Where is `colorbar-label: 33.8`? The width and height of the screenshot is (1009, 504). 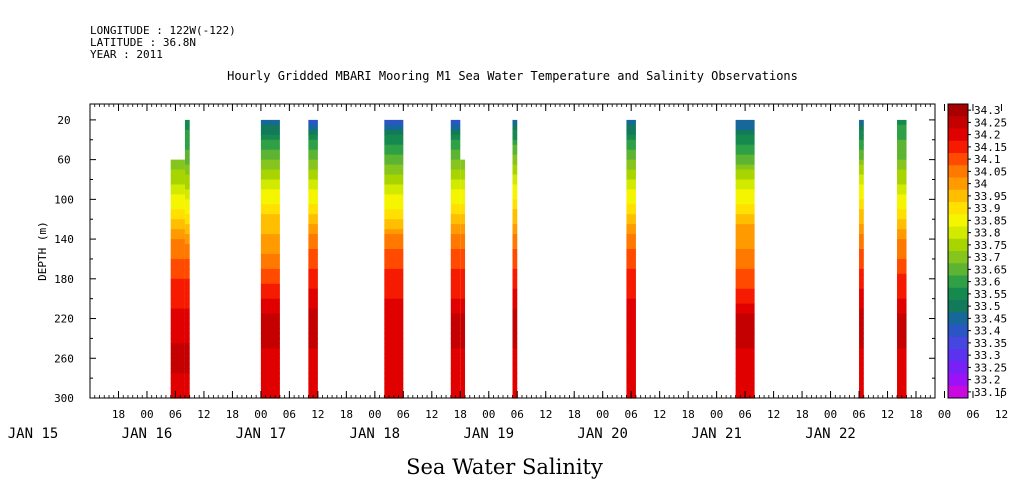
colorbar-label: 33.8 is located at coordinates (987, 233).